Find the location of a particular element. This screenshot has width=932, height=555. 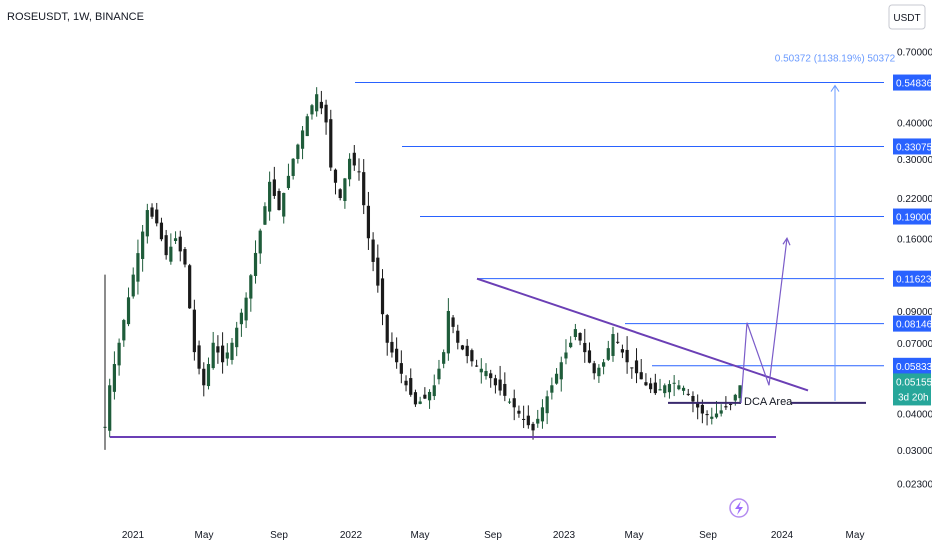

projection-path is located at coordinates (764, 320).